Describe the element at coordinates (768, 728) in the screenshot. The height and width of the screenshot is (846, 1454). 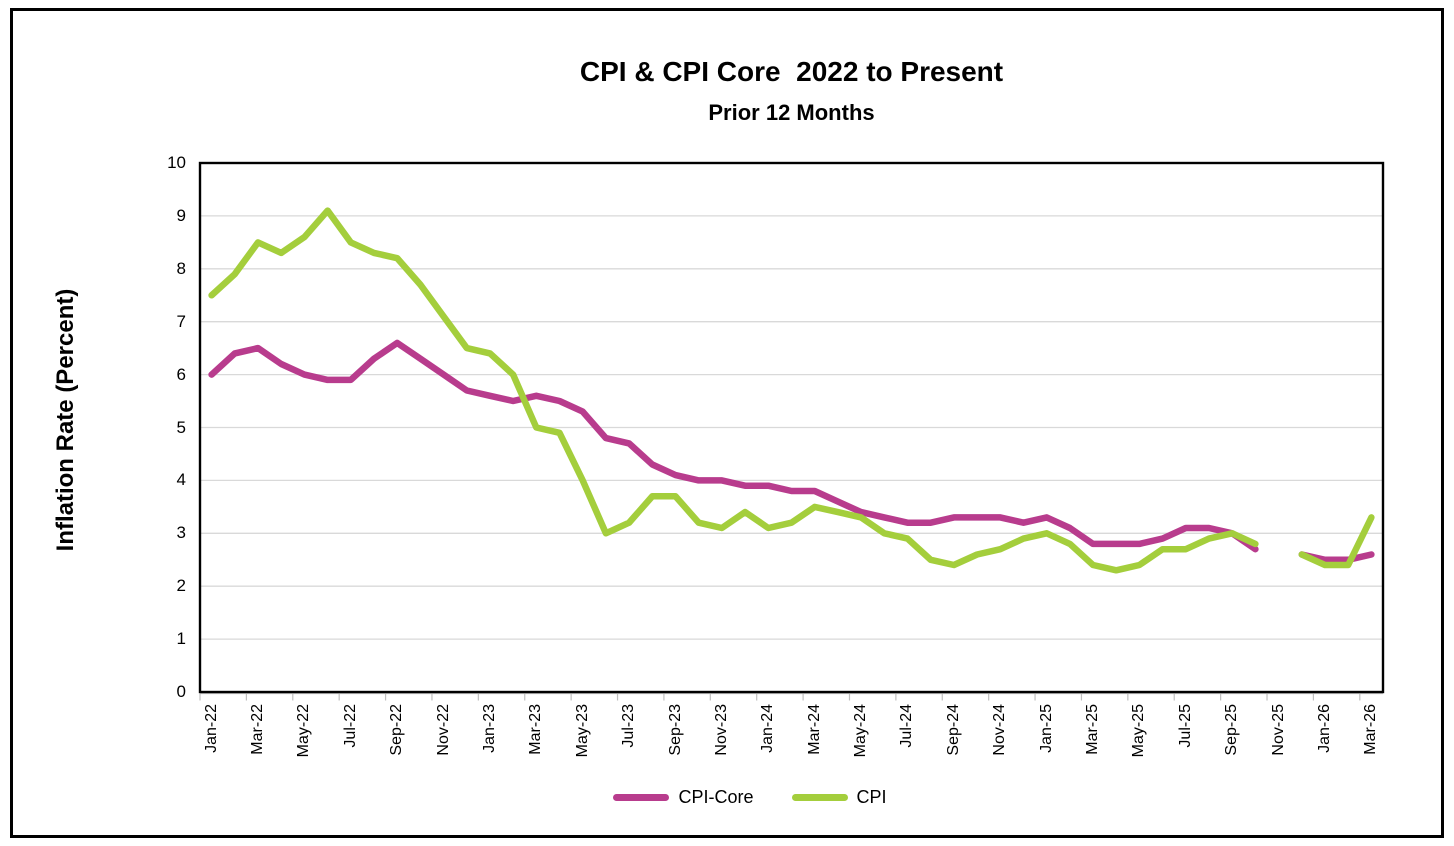
I see `x-tick-label: Jan-24` at that location.